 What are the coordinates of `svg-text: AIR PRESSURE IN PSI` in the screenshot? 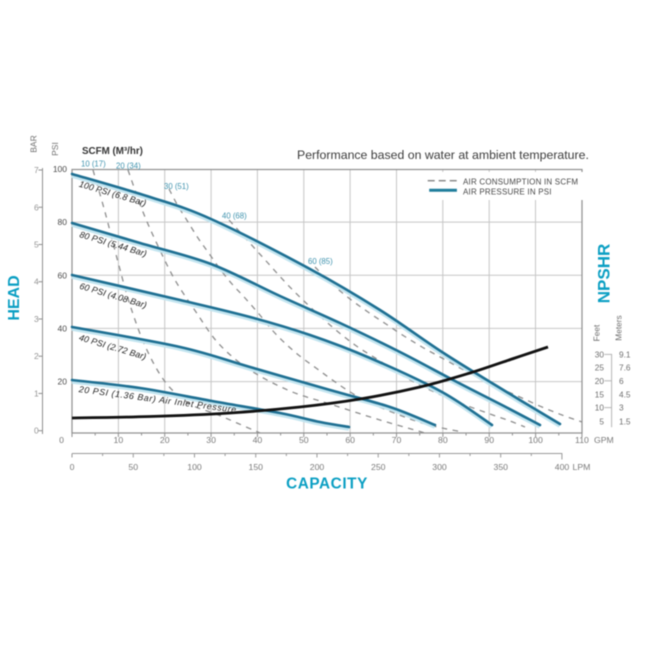 It's located at (507, 191).